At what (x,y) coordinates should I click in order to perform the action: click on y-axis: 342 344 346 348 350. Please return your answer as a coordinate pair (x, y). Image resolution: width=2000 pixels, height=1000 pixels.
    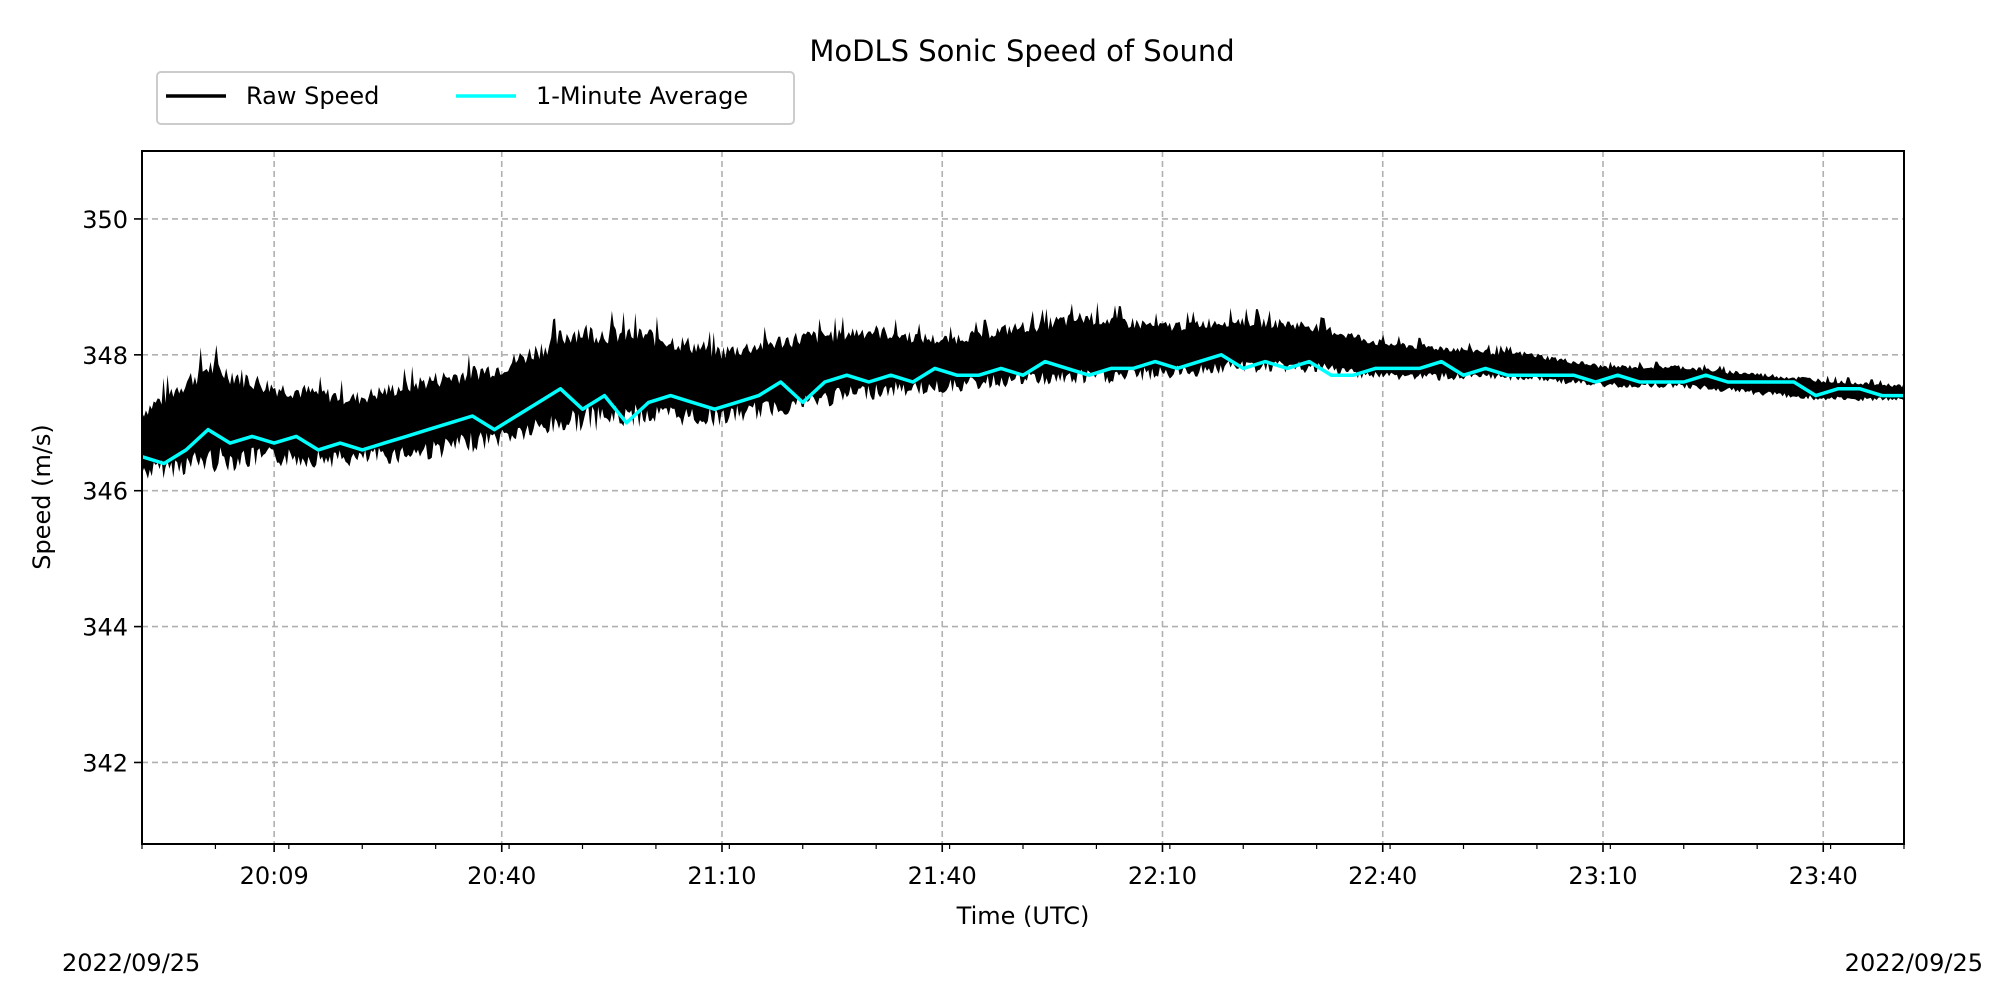
    Looking at the image, I should click on (112, 491).